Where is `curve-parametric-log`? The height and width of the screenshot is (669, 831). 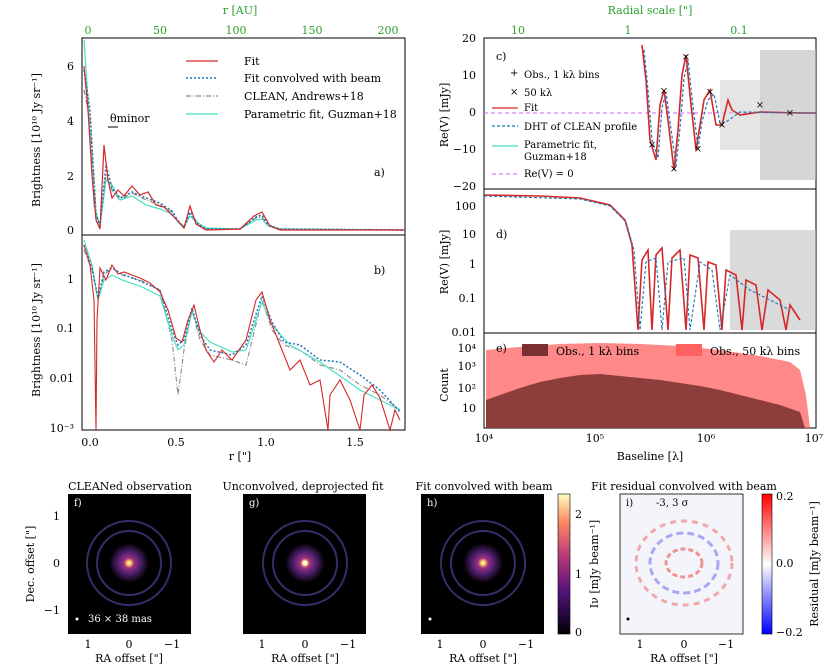 curve-parametric-log is located at coordinates (242, 325).